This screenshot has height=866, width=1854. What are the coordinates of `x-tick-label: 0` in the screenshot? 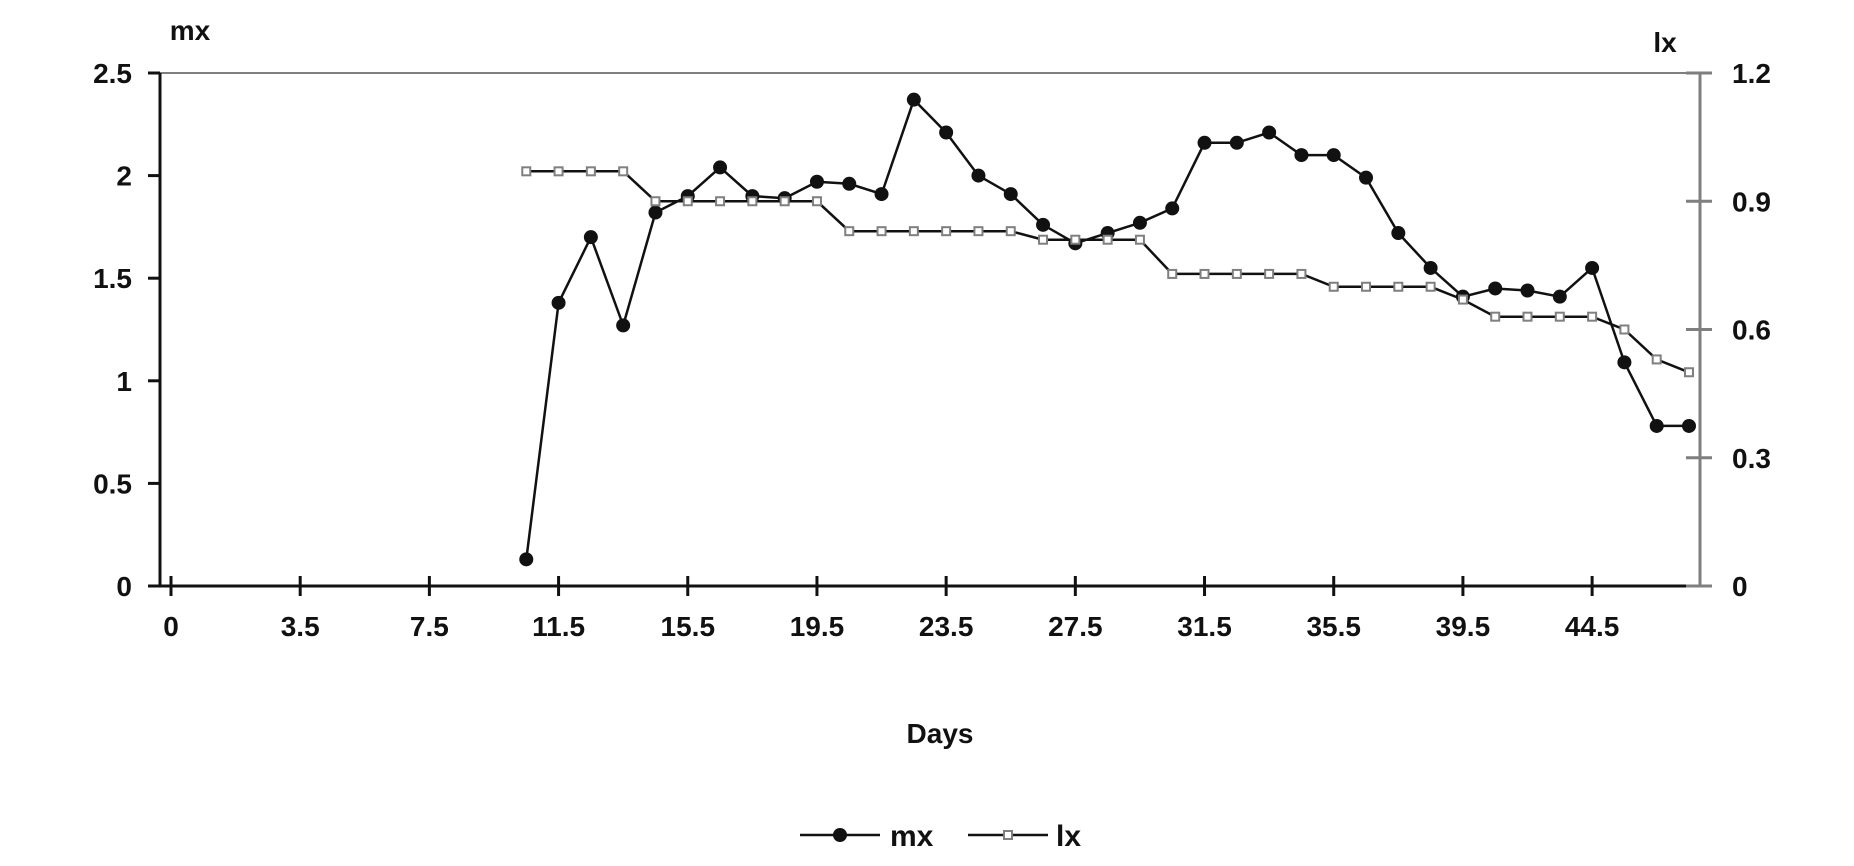 It's located at (171, 626).